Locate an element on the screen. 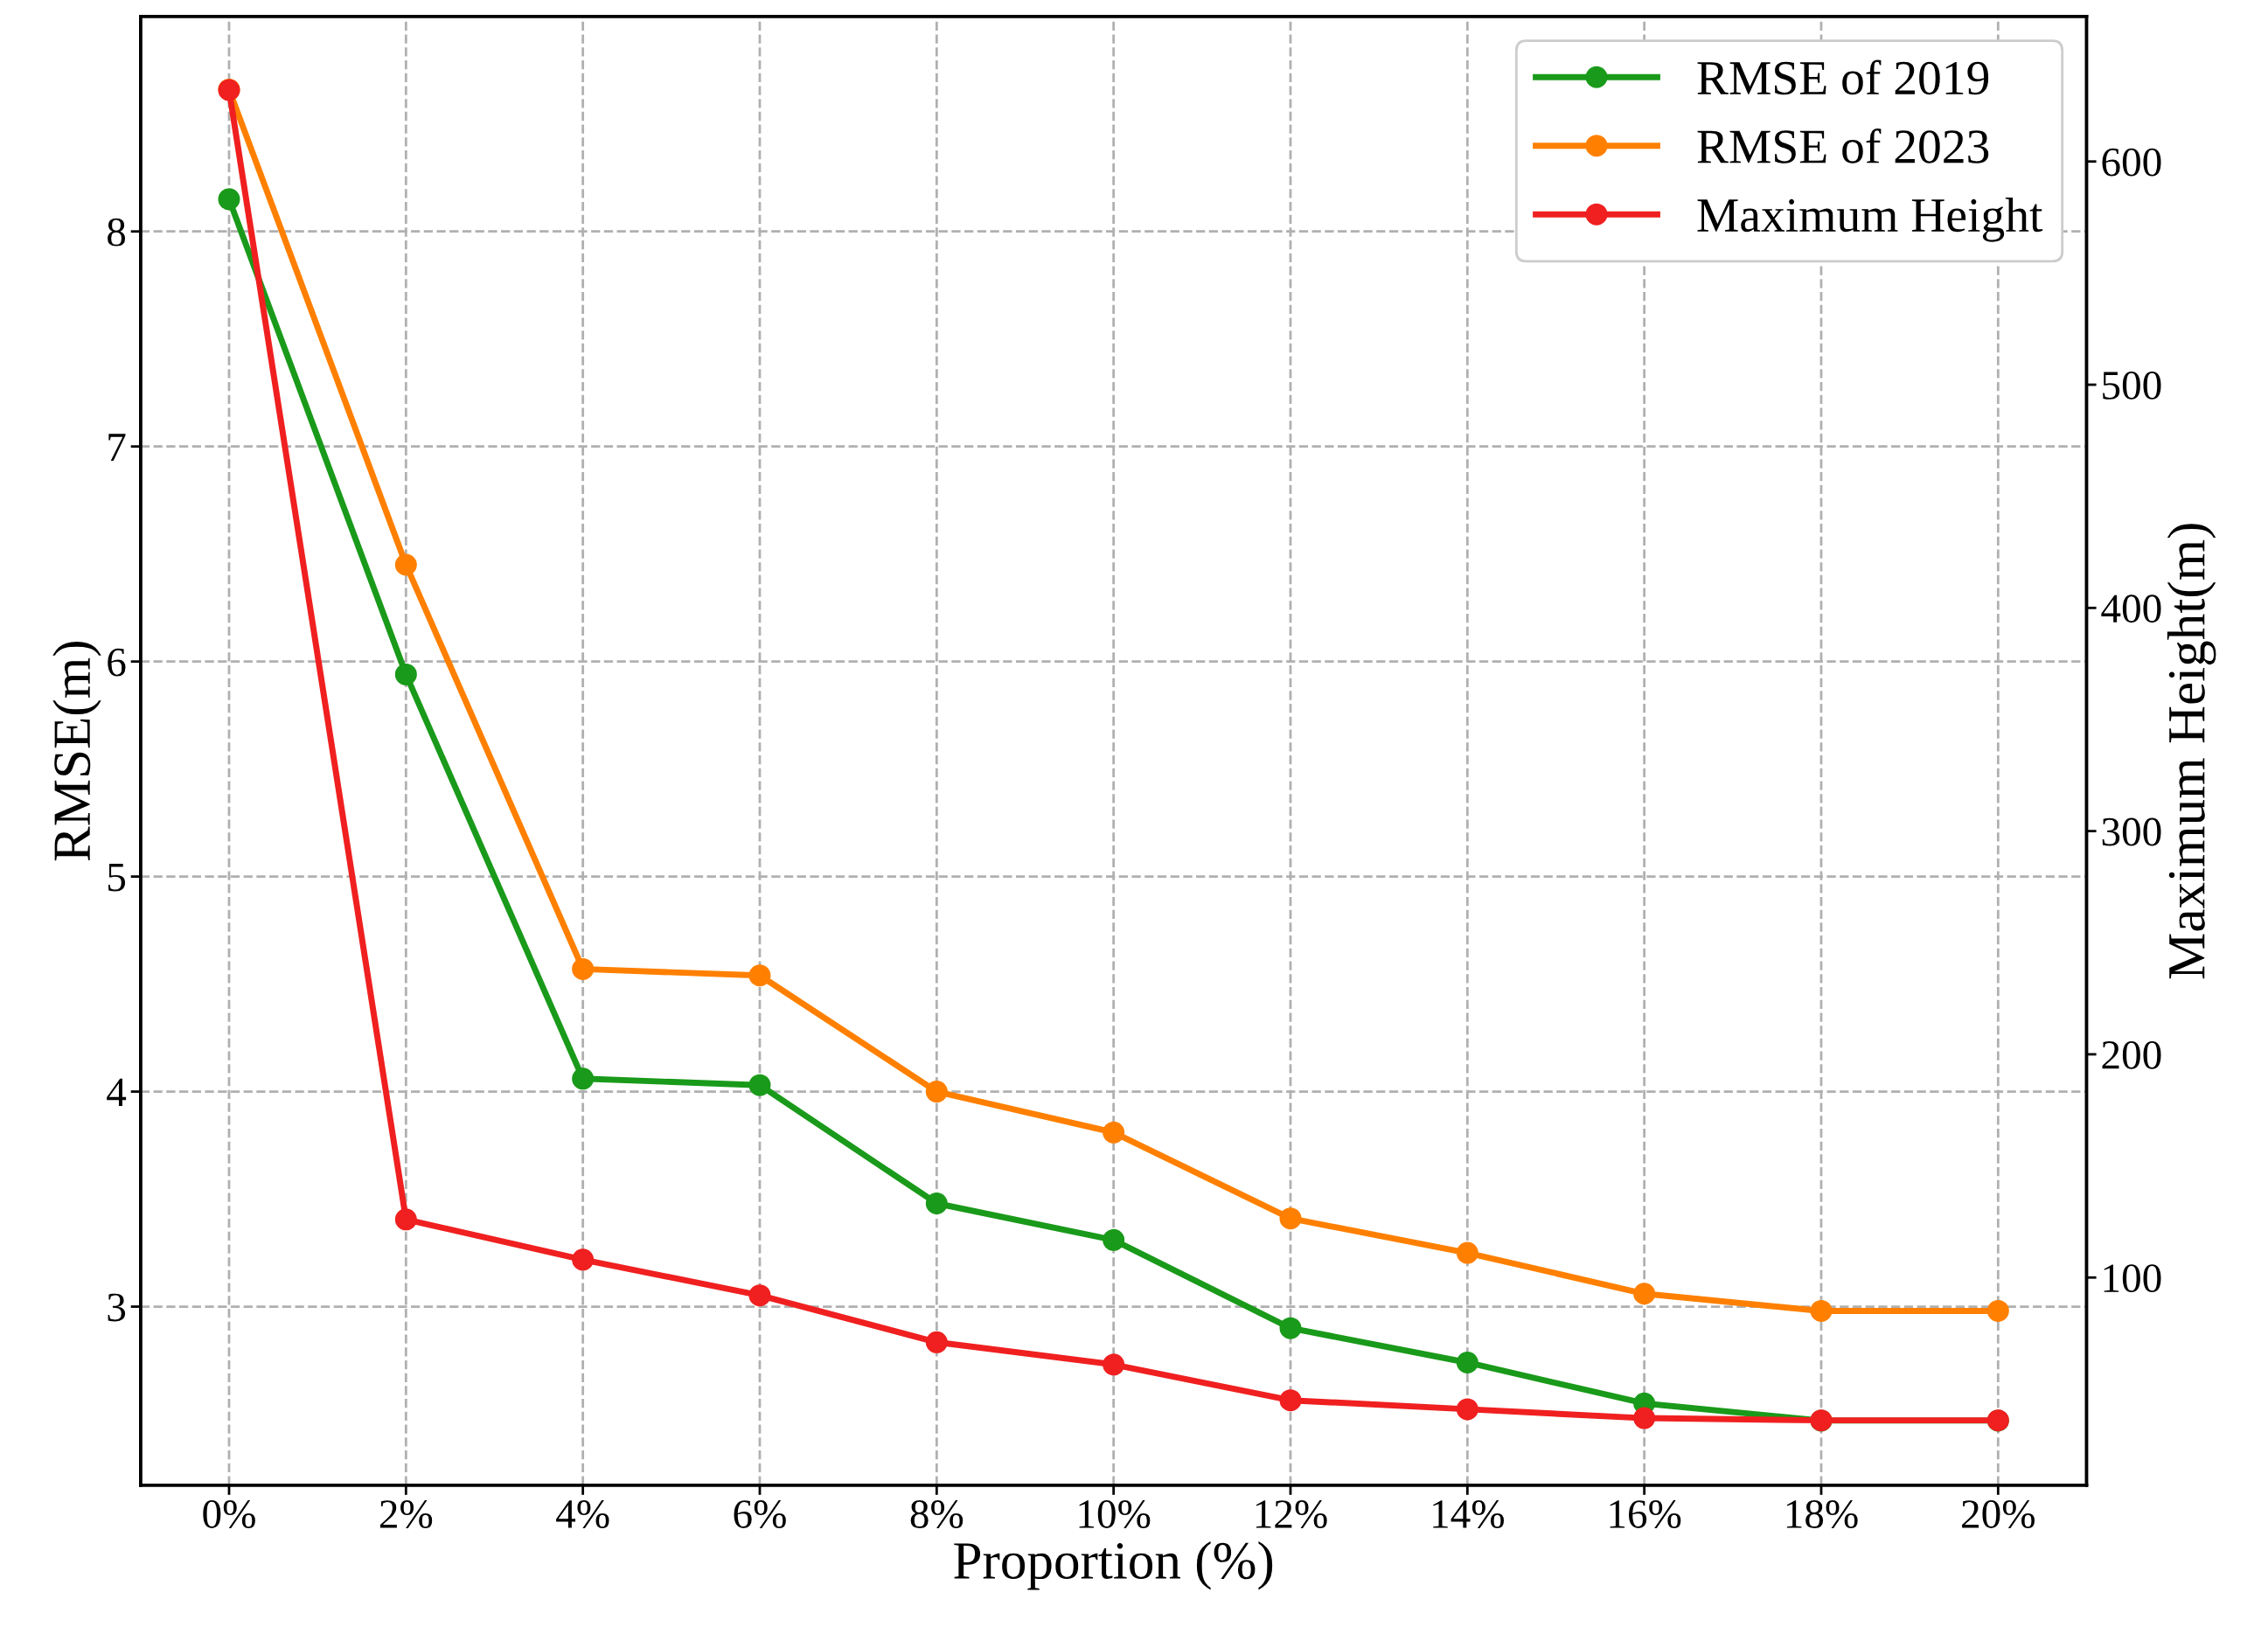  x-tick-label: 8% is located at coordinates (937, 1514).